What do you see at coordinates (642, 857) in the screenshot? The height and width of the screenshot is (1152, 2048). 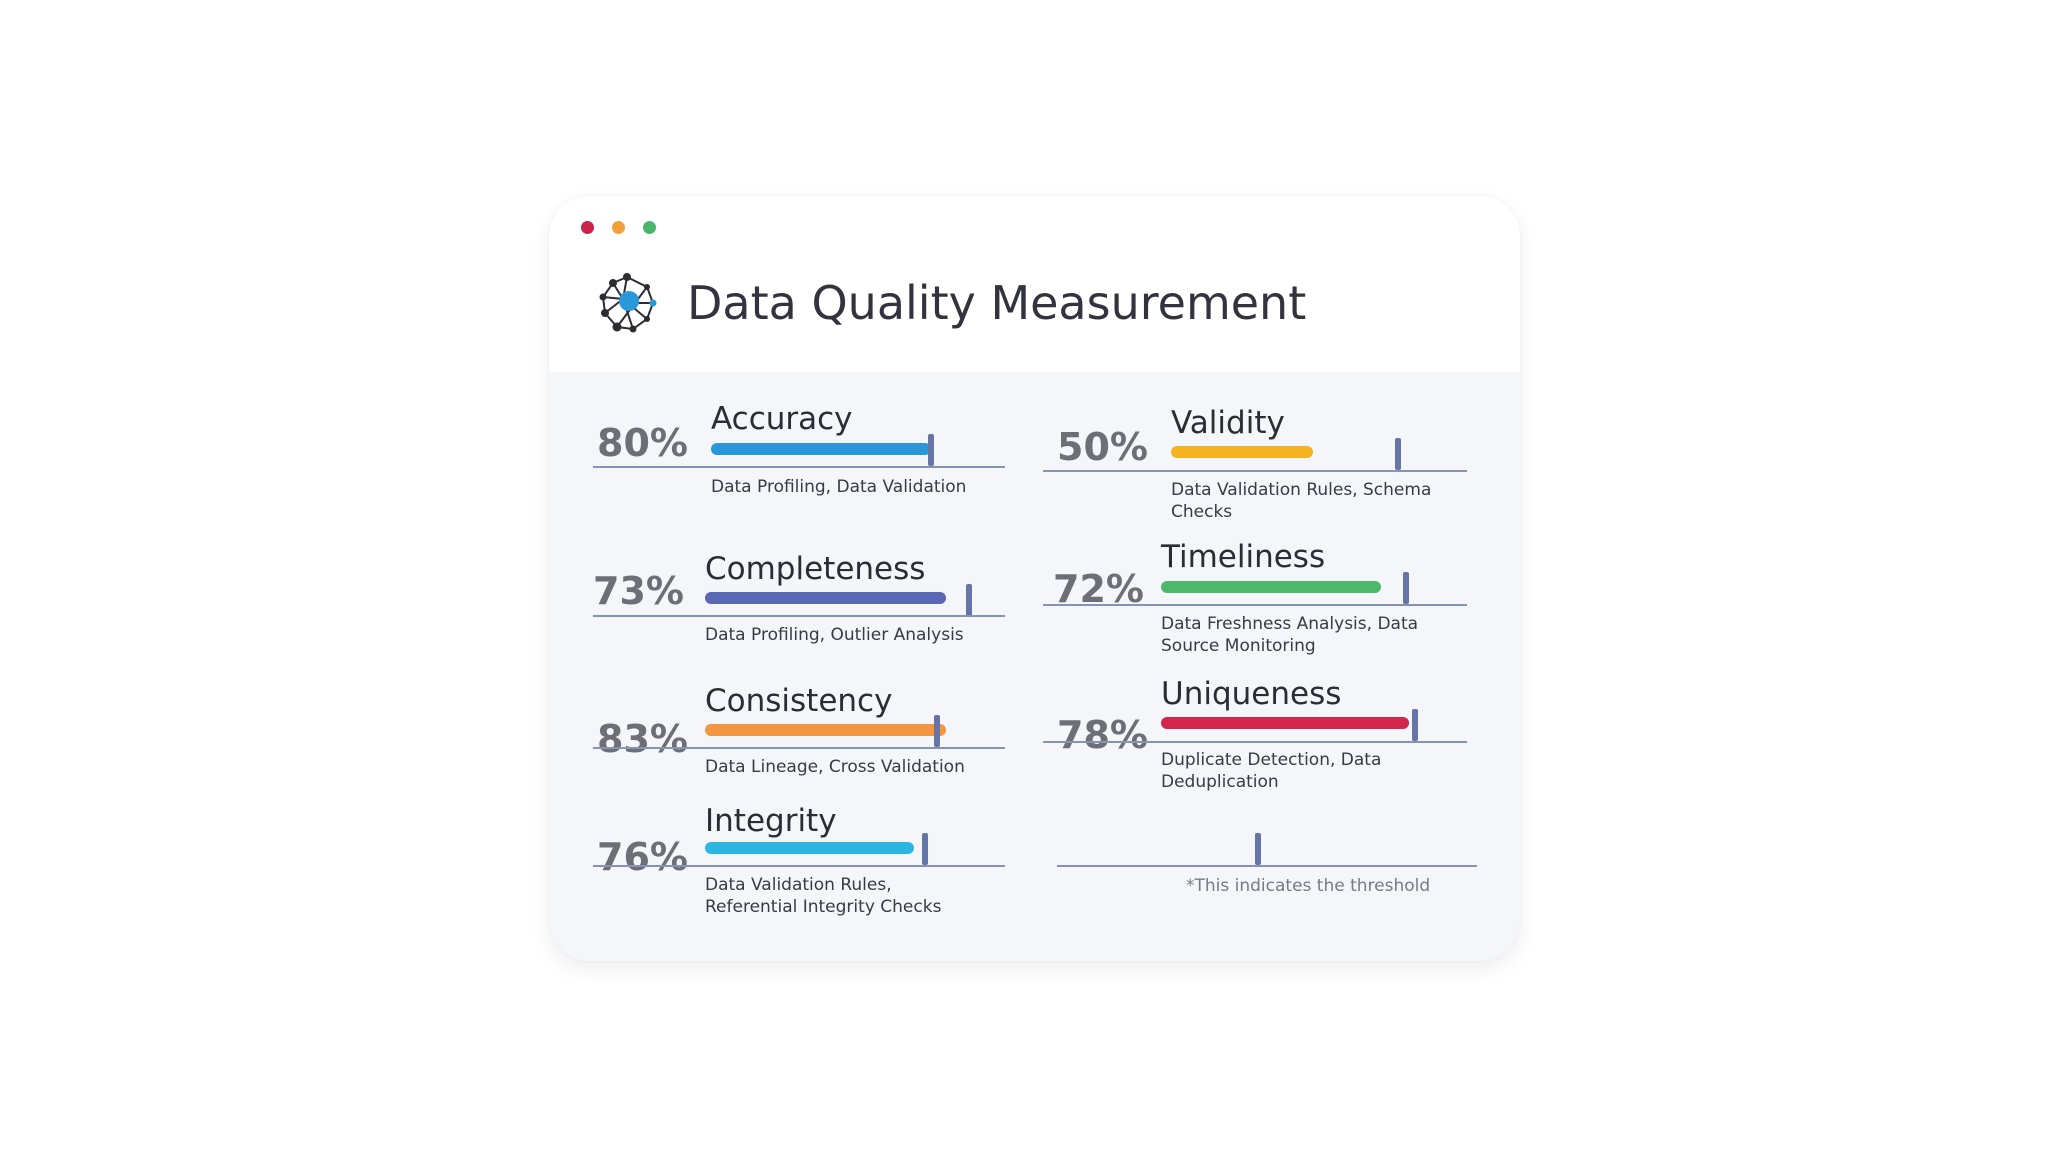 I see `metric-percent: 76%` at bounding box center [642, 857].